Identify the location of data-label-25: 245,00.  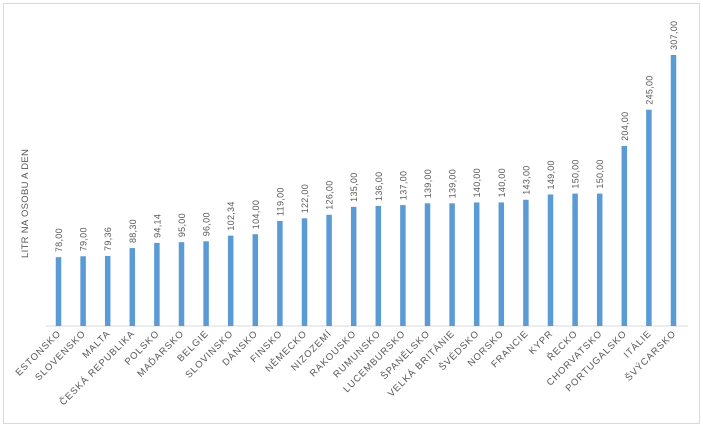
(649, 89).